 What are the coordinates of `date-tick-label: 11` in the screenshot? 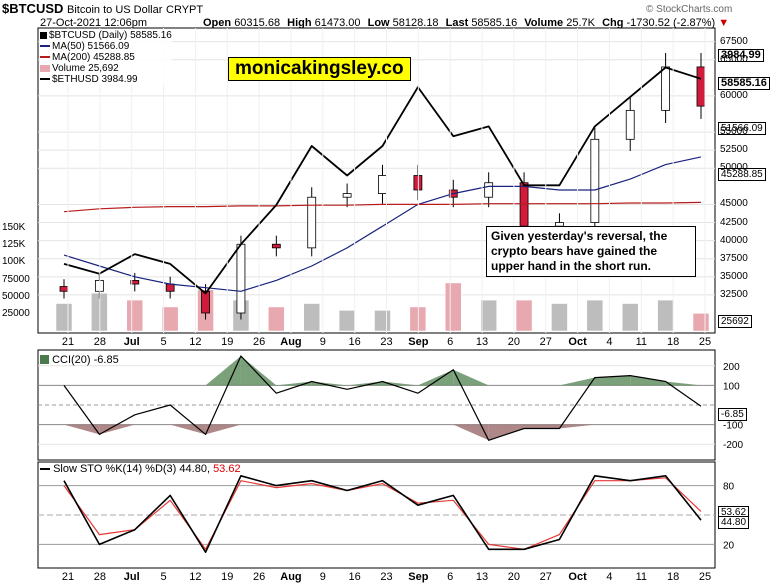 It's located at (641, 342).